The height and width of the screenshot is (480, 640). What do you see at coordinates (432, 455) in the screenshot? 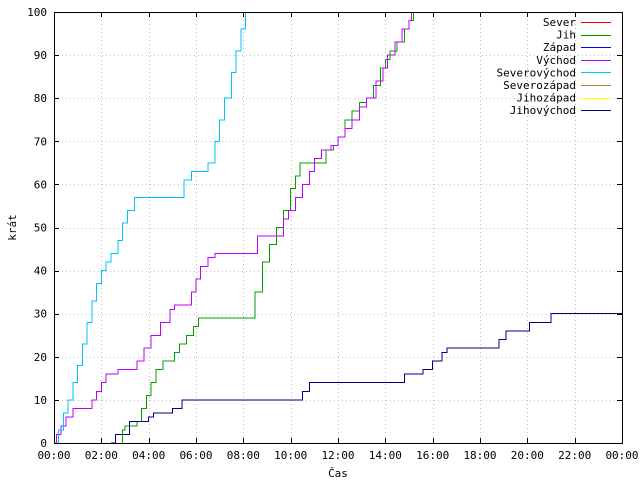
I see `x-tick-label: 16:00` at bounding box center [432, 455].